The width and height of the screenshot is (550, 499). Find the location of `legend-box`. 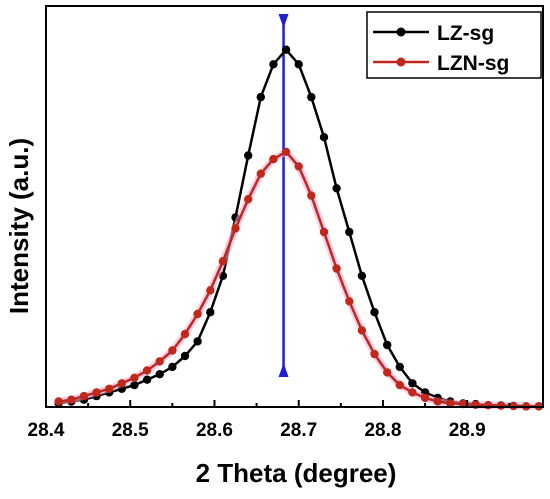

legend-box is located at coordinates (454, 45).